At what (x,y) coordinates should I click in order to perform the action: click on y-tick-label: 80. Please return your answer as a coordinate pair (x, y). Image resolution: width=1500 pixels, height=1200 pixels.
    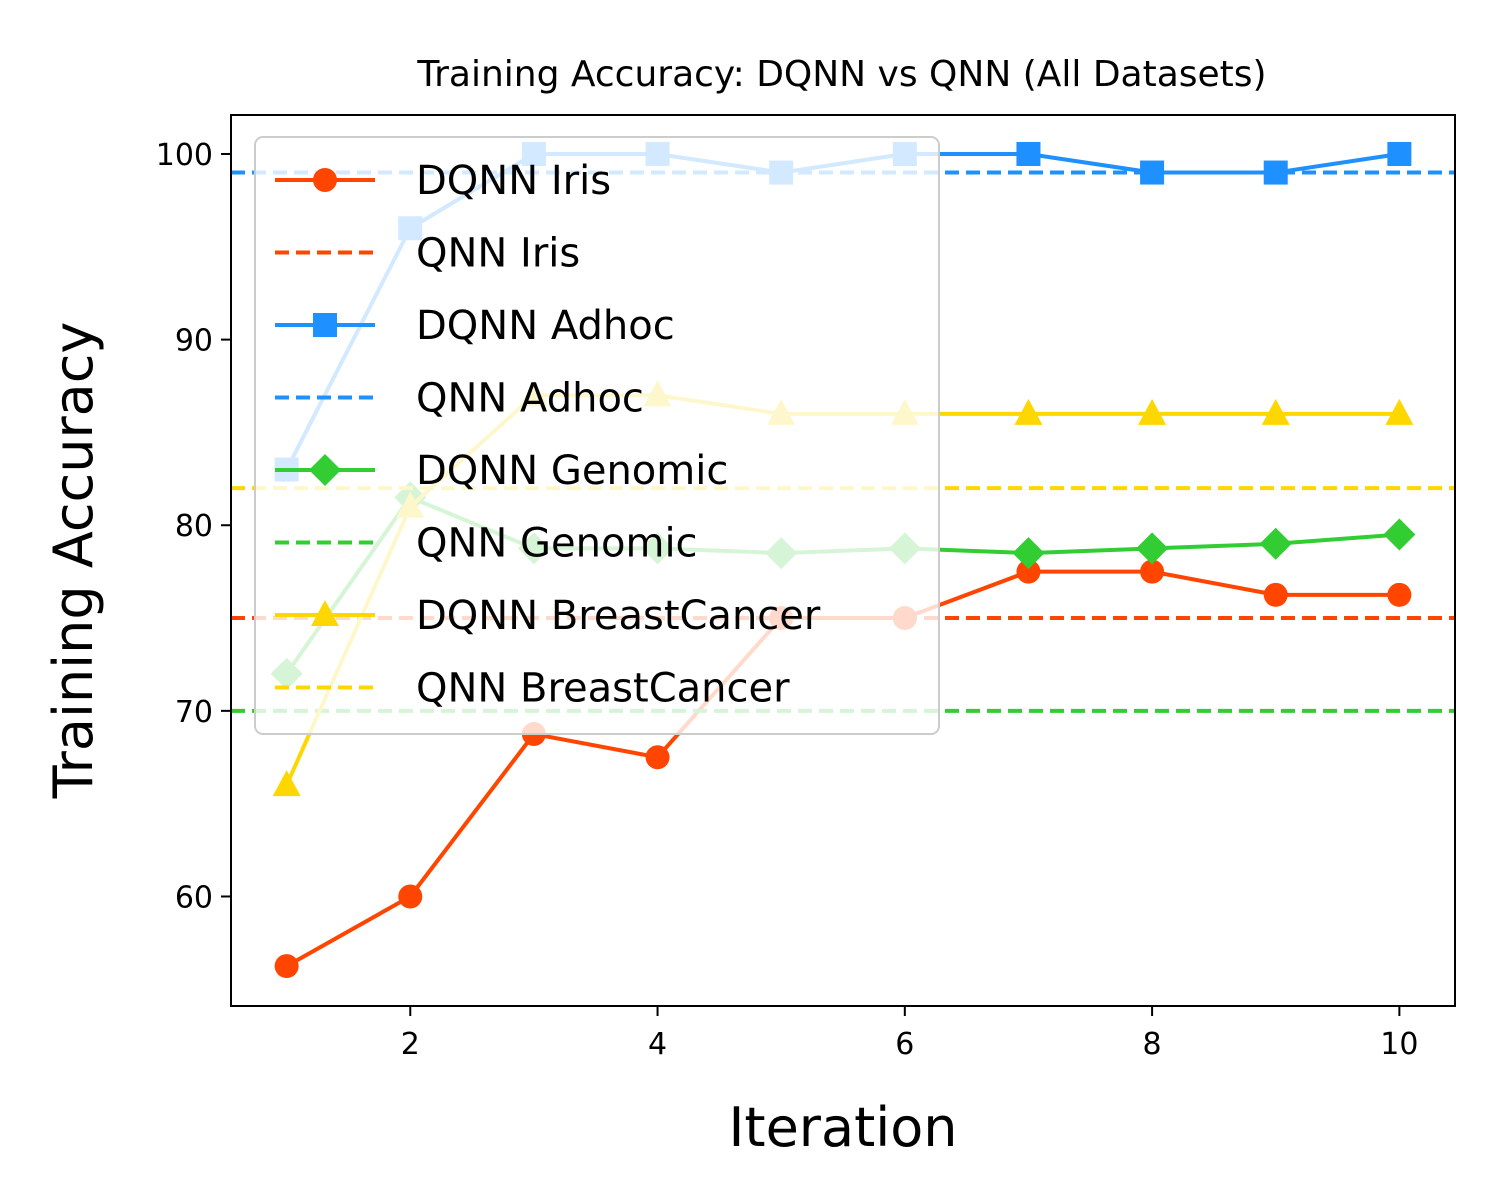
    Looking at the image, I should click on (194, 526).